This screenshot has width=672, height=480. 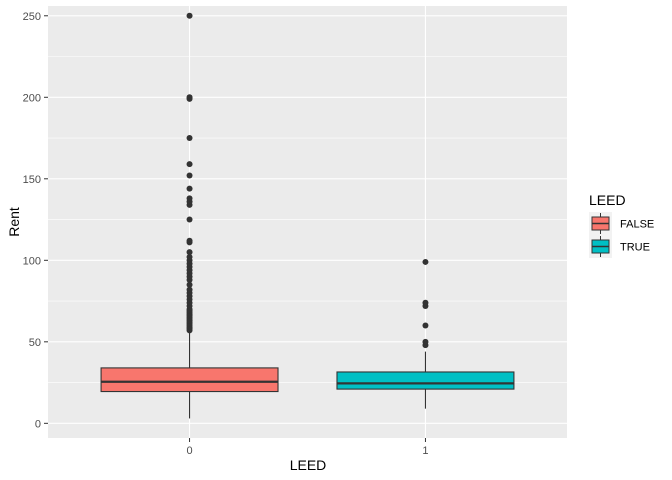 What do you see at coordinates (607, 200) in the screenshot?
I see `legend-title: LEED` at bounding box center [607, 200].